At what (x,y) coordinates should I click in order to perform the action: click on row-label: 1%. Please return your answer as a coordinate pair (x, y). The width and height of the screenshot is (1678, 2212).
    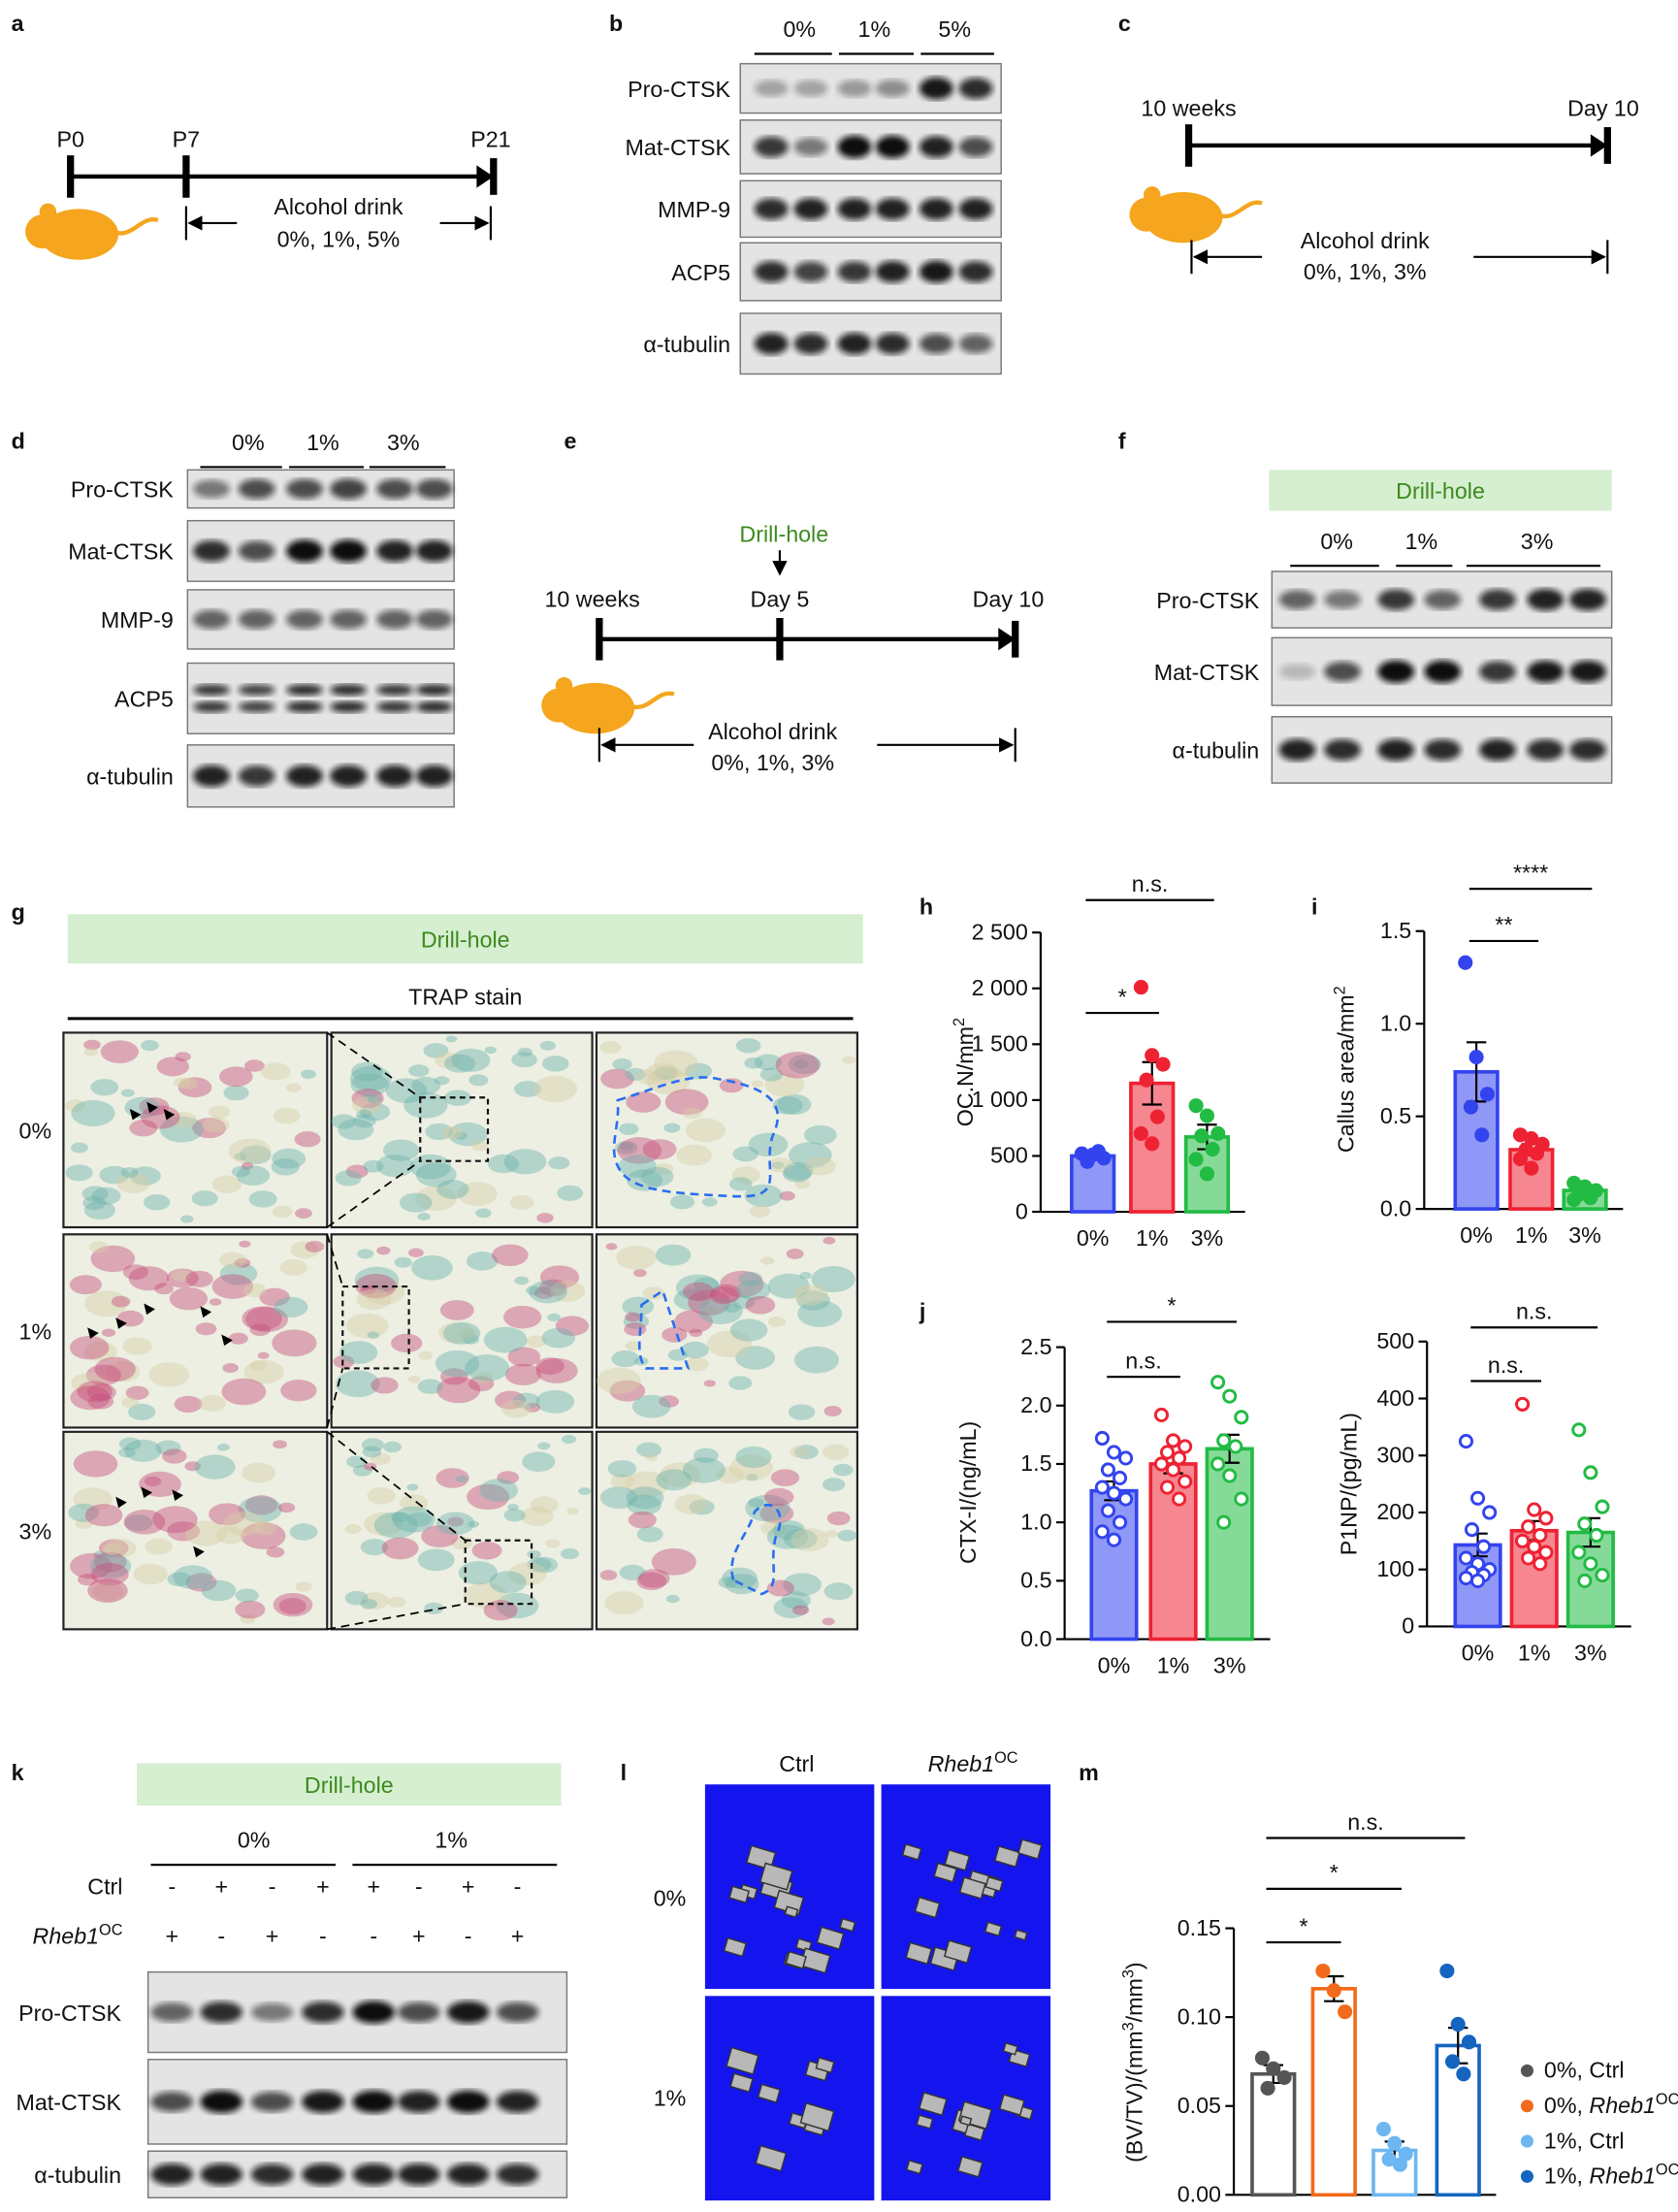
    Looking at the image, I should click on (35, 1332).